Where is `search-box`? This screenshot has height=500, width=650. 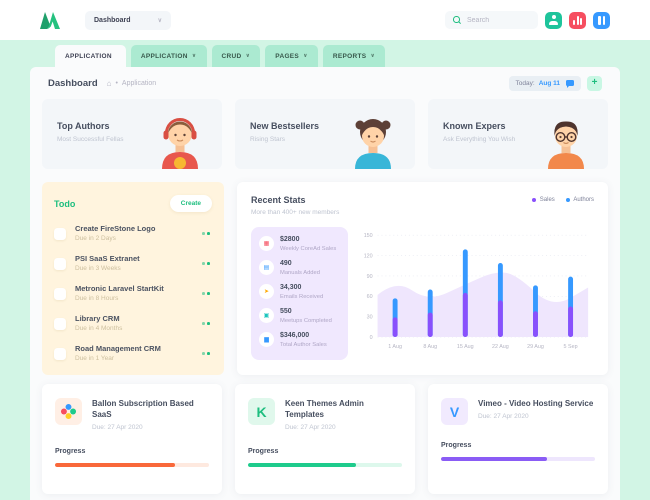
search-box is located at coordinates (491, 20).